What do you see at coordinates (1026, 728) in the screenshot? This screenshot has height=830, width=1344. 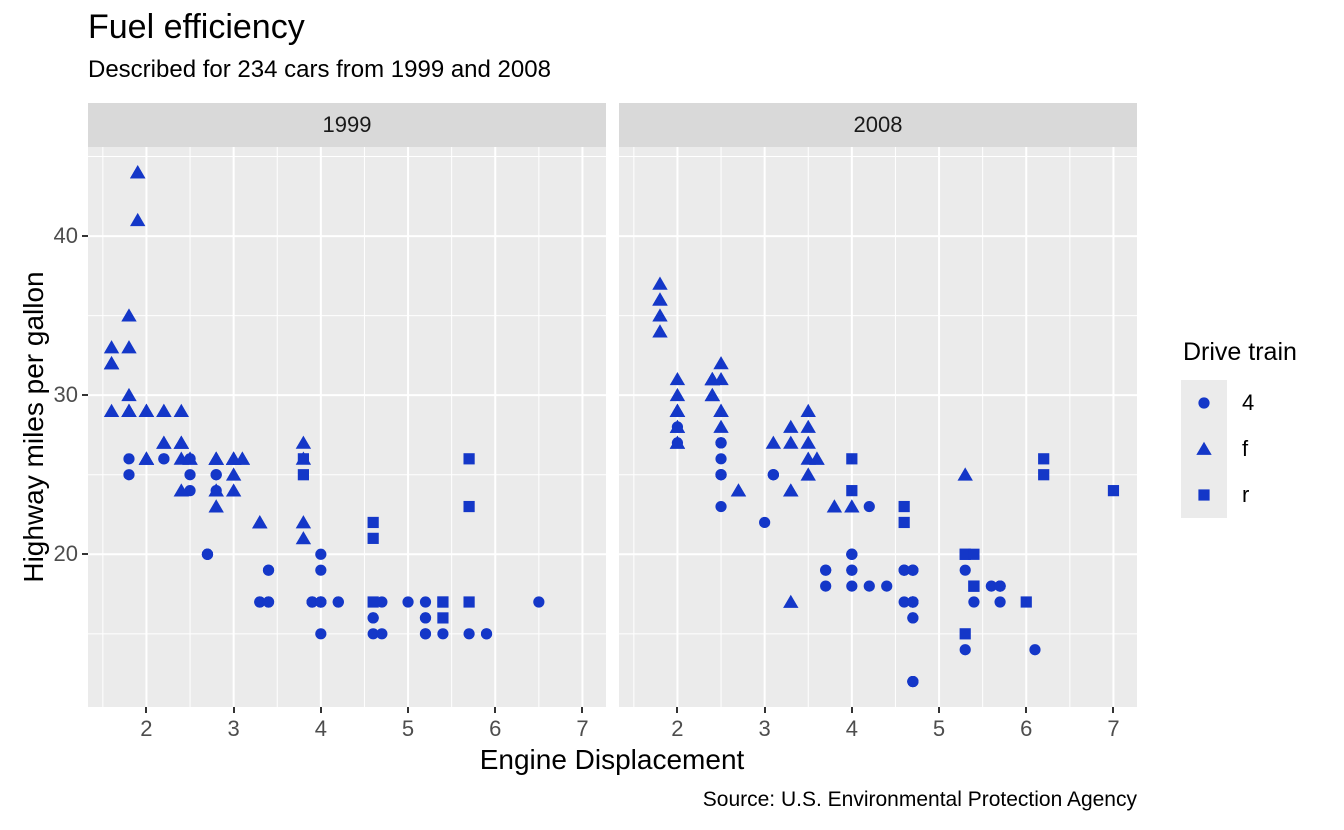 I see `x-tick-label: 6` at bounding box center [1026, 728].